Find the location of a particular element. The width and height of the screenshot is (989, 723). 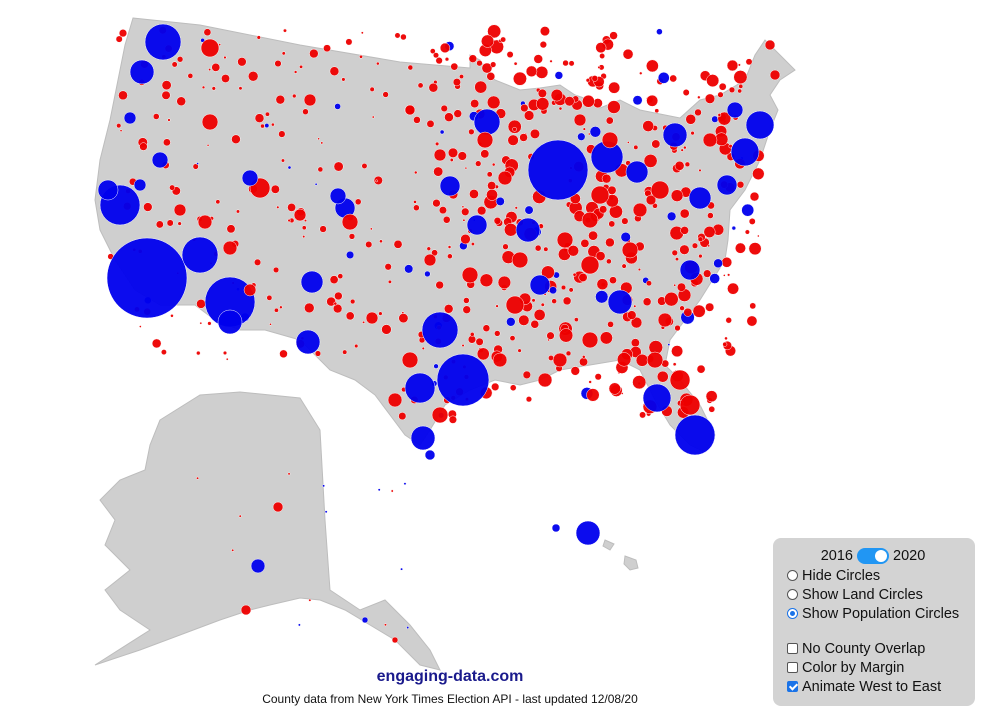

alaska-land is located at coordinates (267, 531).